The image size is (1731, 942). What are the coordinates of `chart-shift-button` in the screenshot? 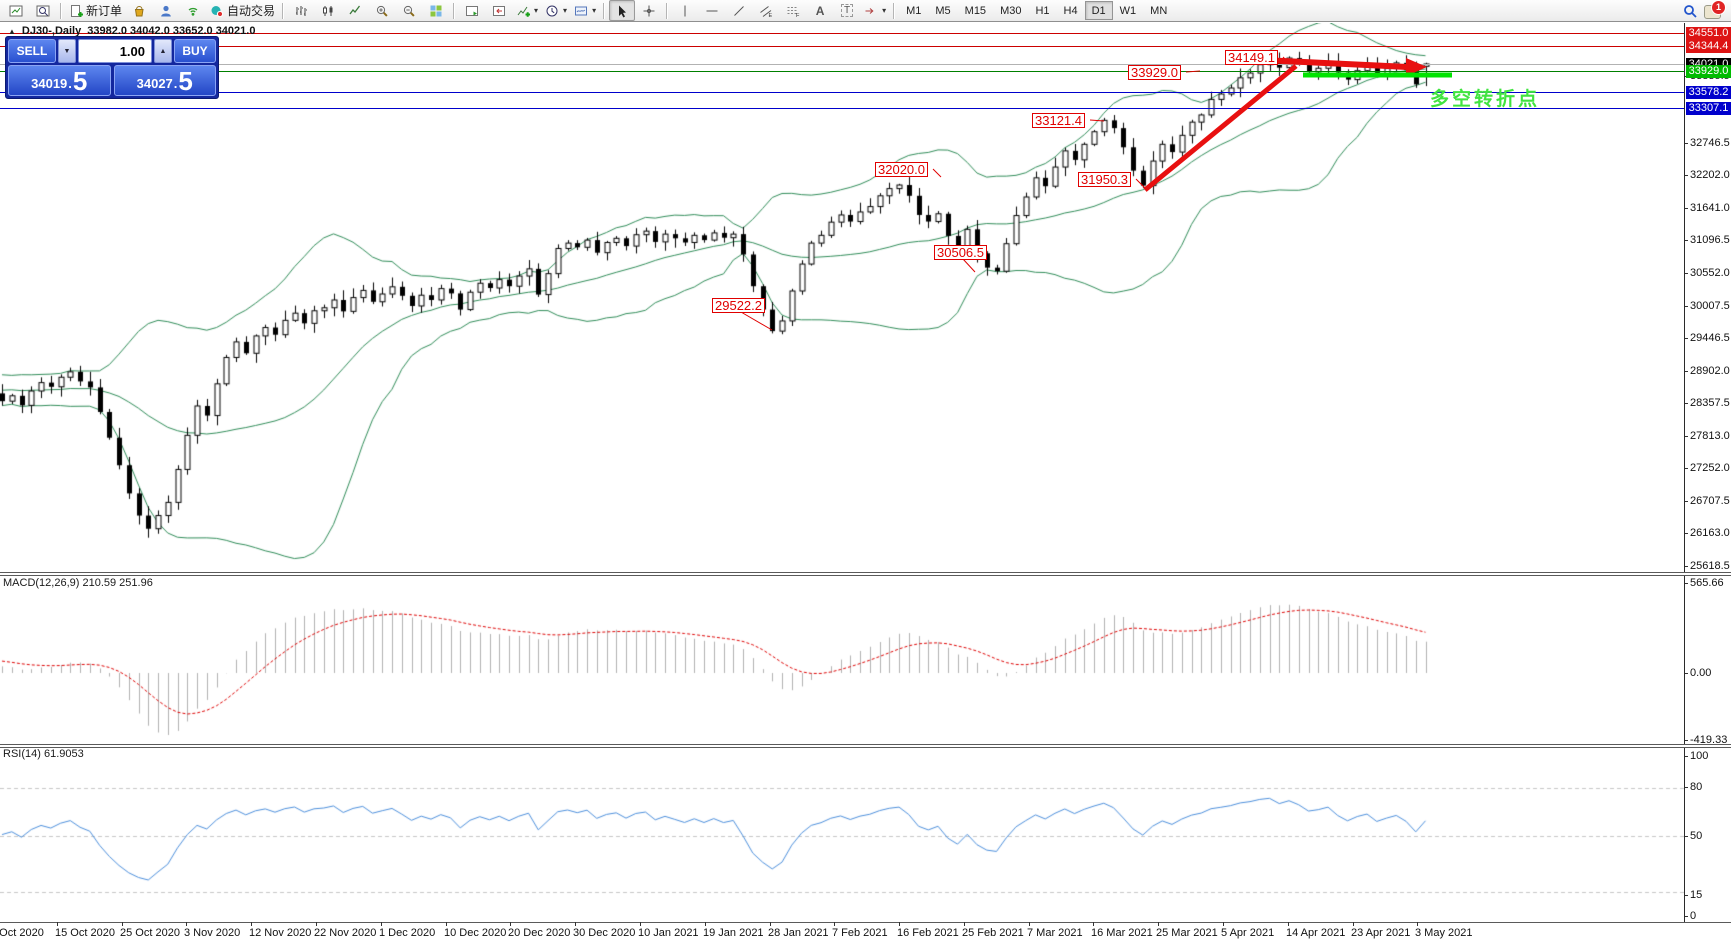 It's located at (499, 10).